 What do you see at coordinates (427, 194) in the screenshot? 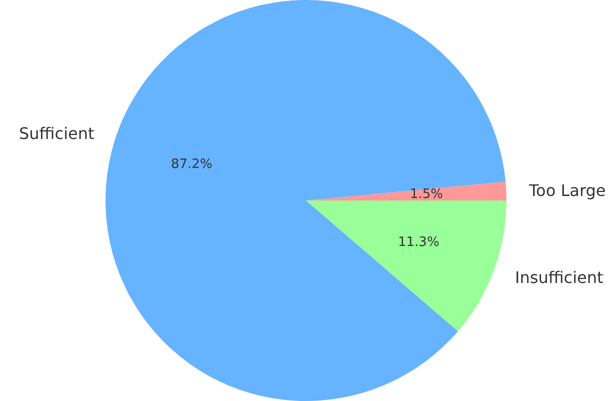
I see `data-label: 1.5%` at bounding box center [427, 194].